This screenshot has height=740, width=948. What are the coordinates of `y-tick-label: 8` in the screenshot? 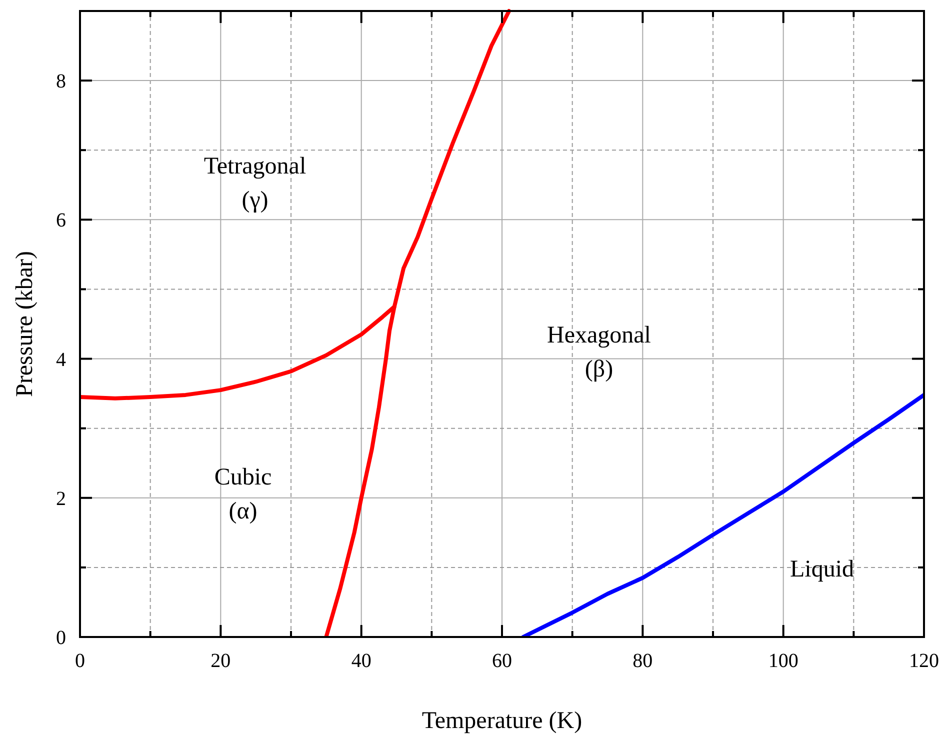 It's located at (61, 81).